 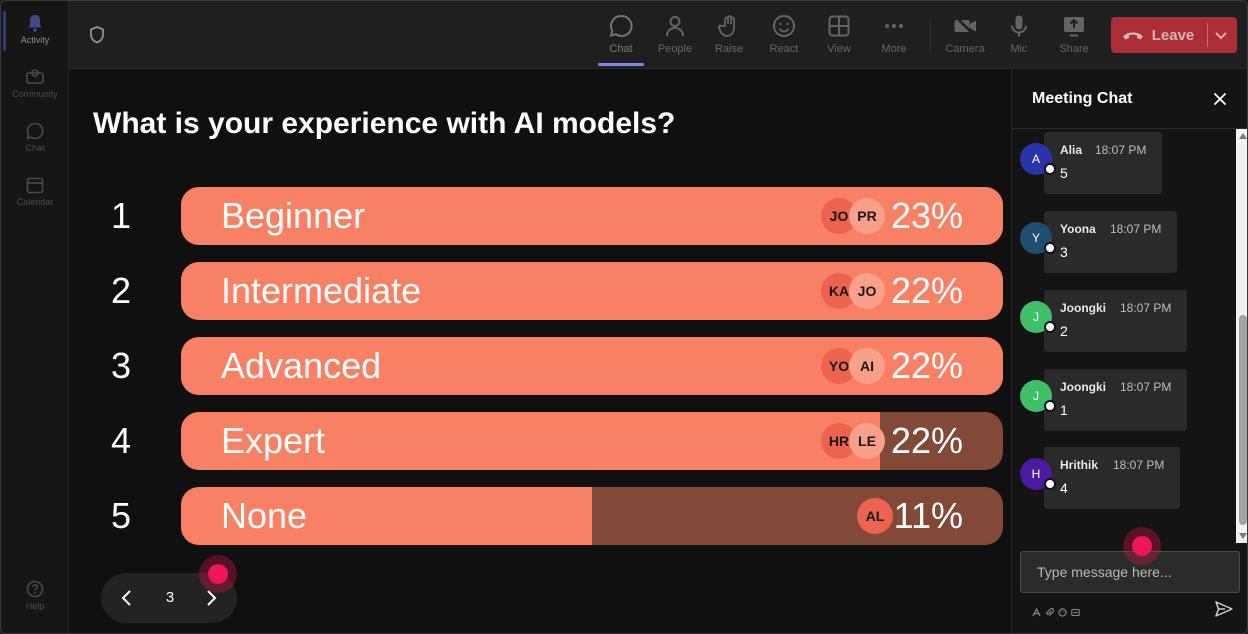 What do you see at coordinates (675, 26) in the screenshot?
I see `person-icon` at bounding box center [675, 26].